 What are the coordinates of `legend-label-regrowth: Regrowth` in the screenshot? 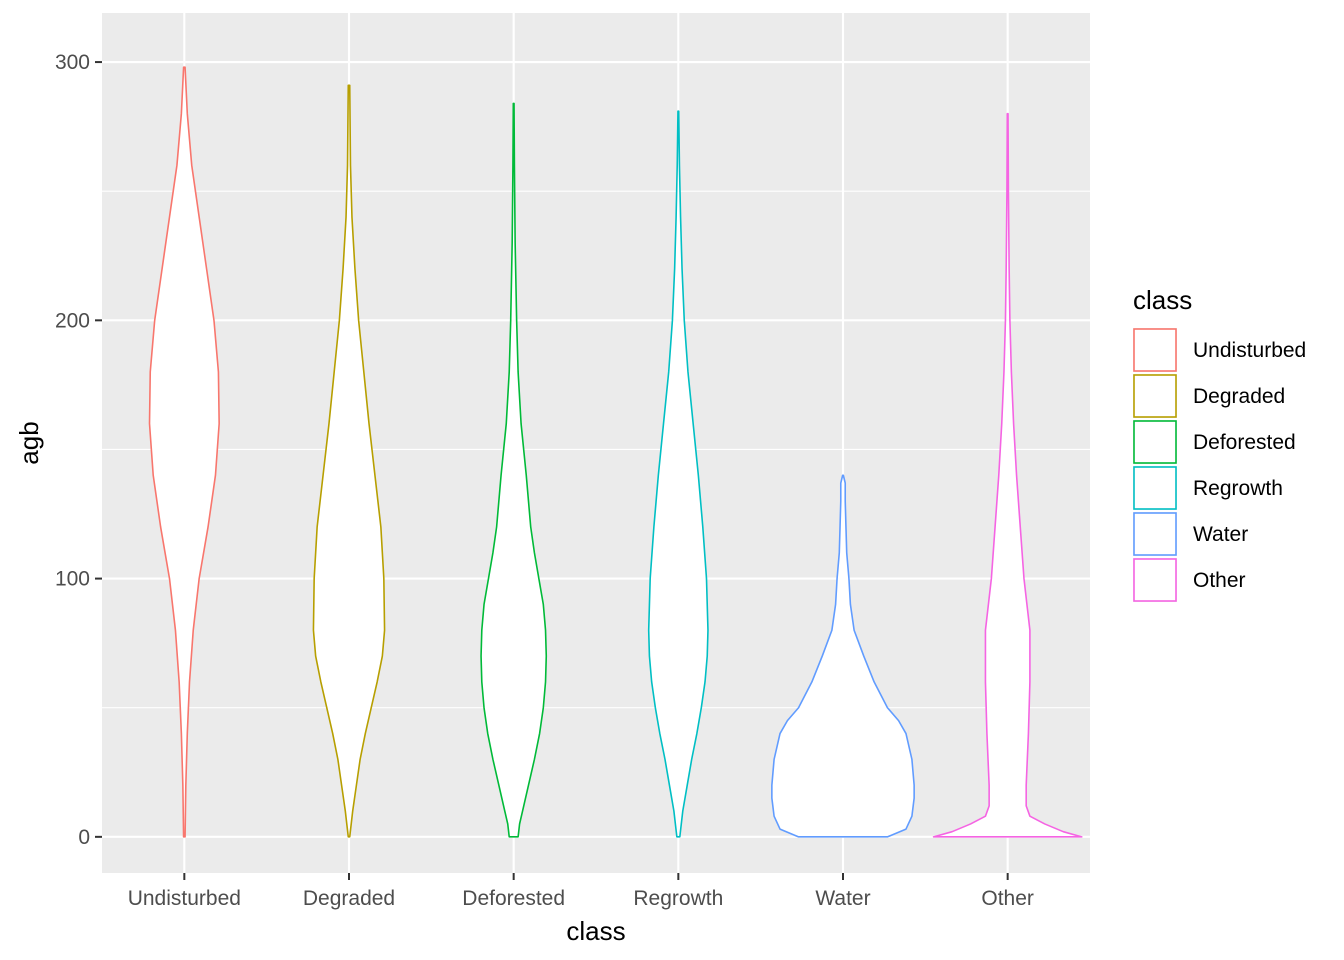 It's located at (1238, 488).